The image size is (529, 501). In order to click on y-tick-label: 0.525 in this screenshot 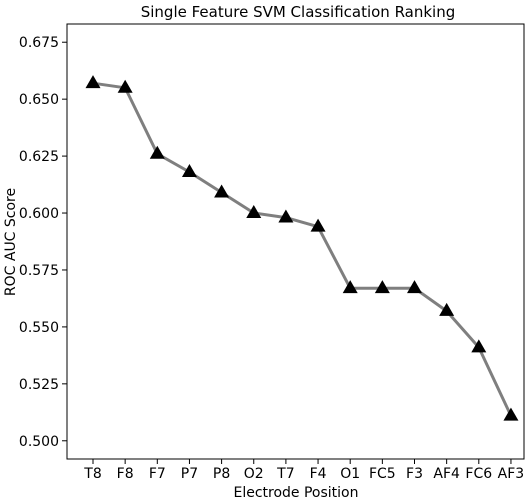, I will do `click(39, 385)`.